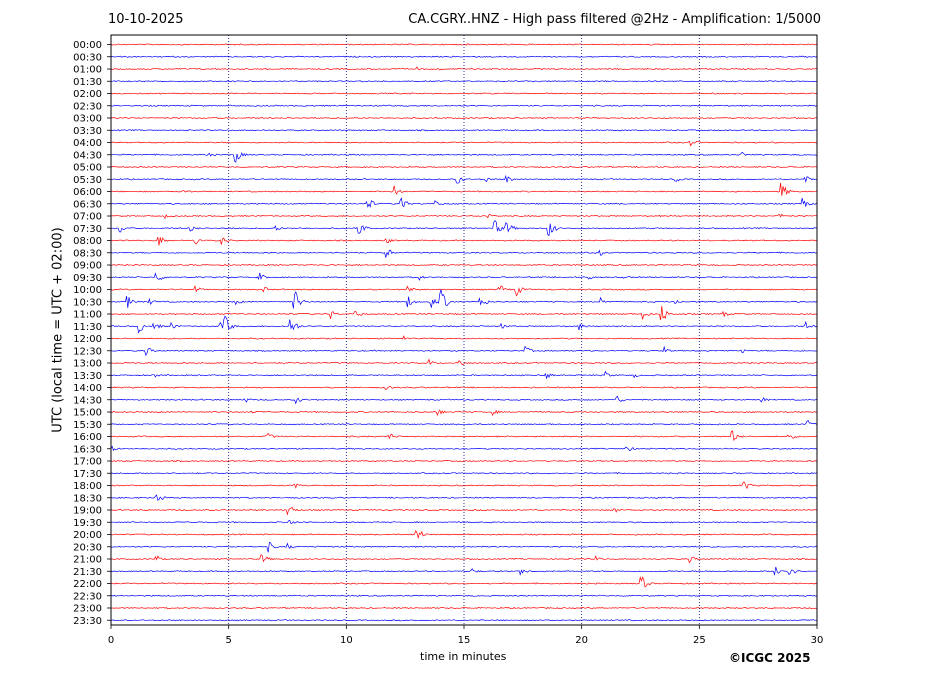 Image resolution: width=927 pixels, height=696 pixels. Describe the element at coordinates (87, 217) in the screenshot. I see `y-tick-label: 07:00` at that location.